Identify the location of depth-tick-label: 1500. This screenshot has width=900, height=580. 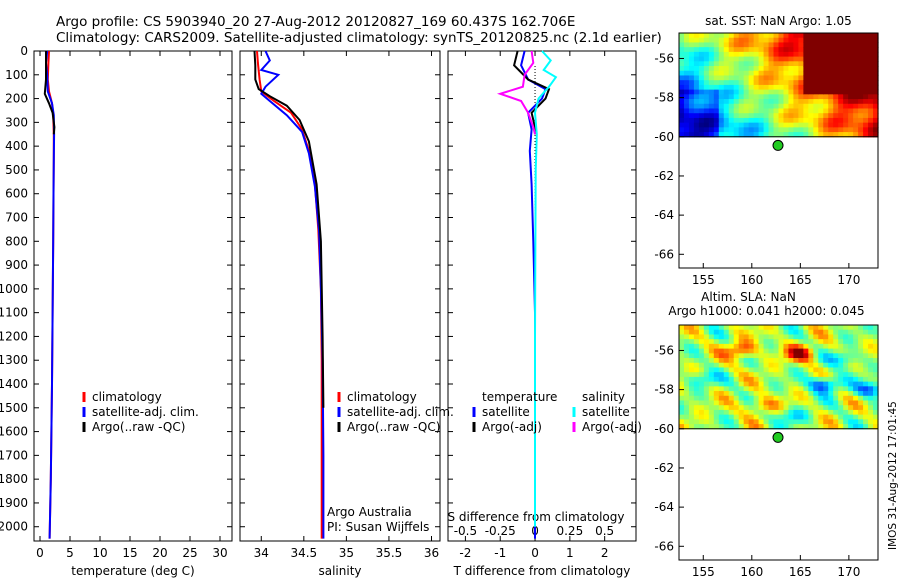
(14, 408).